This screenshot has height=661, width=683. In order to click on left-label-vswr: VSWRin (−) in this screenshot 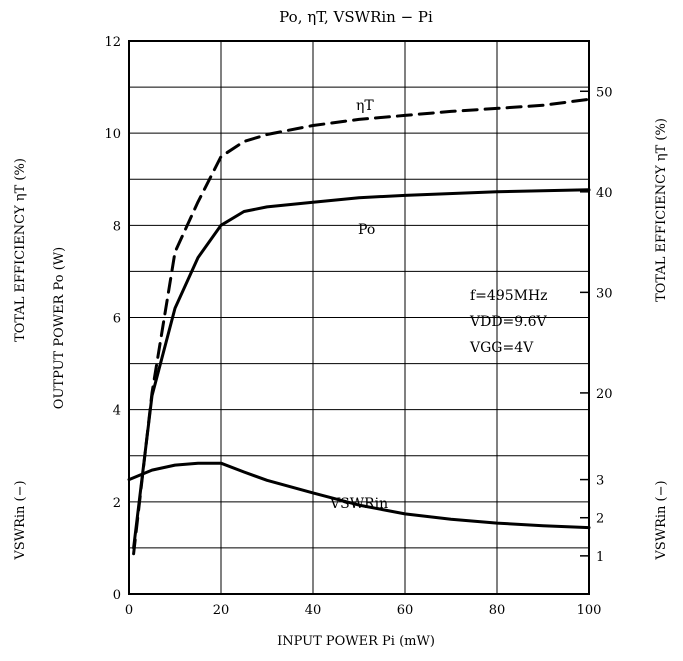, I will do `click(20, 520)`.